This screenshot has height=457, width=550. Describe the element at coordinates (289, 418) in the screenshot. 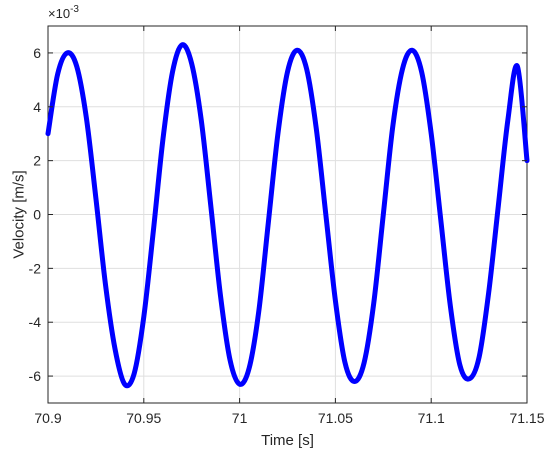

I see `x-tick-labels: 70.9 70.95 71 71.05 71.1 71.15` at that location.